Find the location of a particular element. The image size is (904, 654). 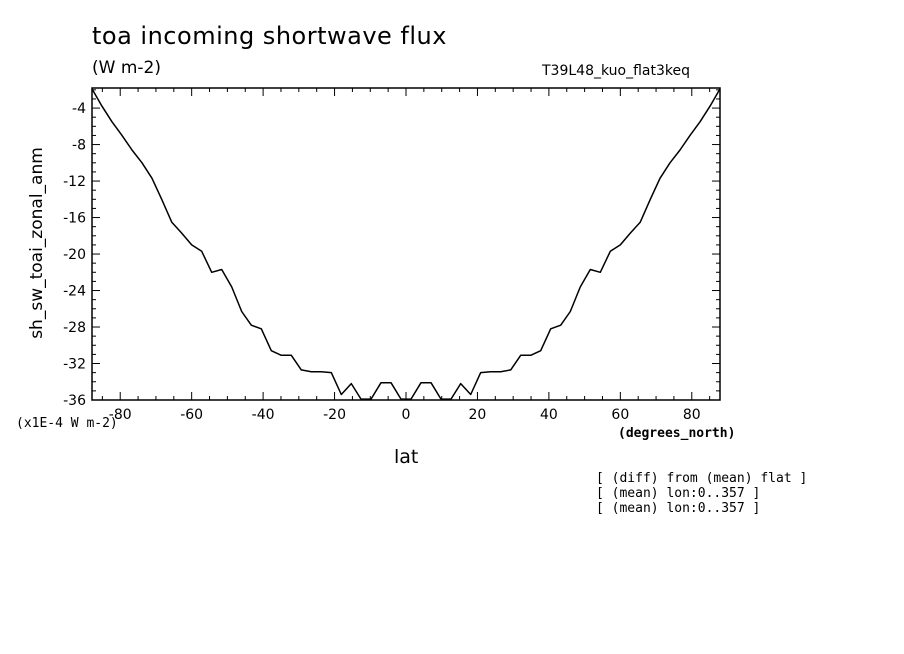

y-tick-label: -36 is located at coordinates (74, 401).